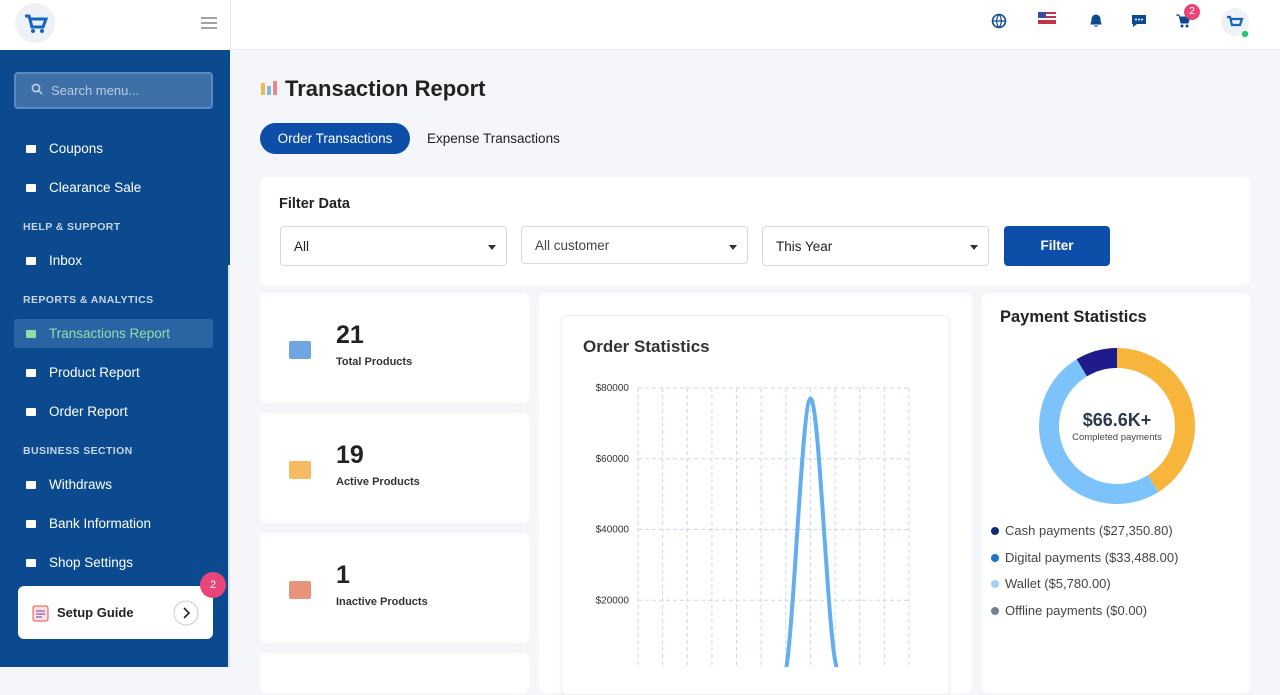 The image size is (1280, 695). Describe the element at coordinates (811, 531) in the screenshot. I see `line-series` at that location.